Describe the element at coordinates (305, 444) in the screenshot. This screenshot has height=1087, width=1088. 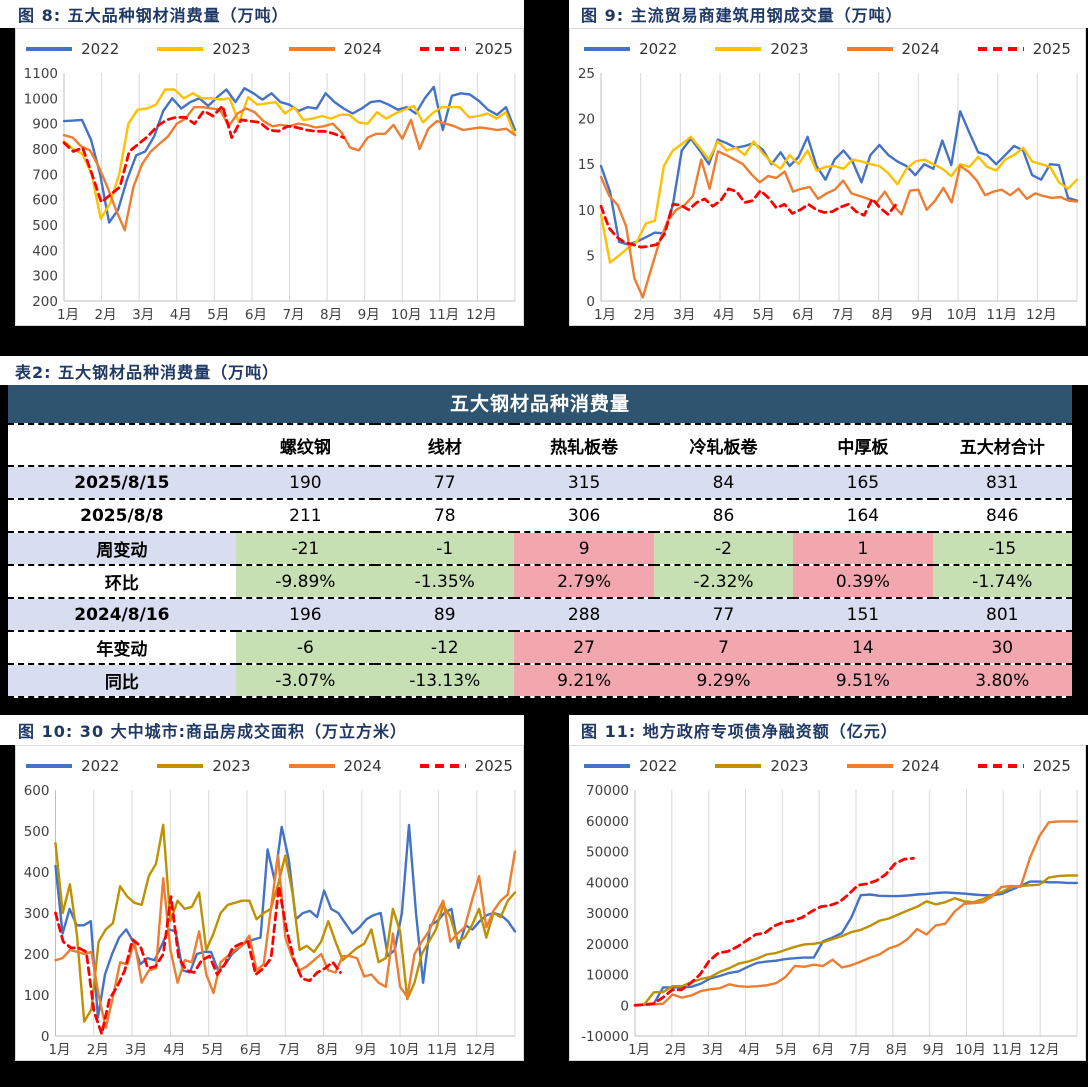
I see `column-header: 螺纹钢` at that location.